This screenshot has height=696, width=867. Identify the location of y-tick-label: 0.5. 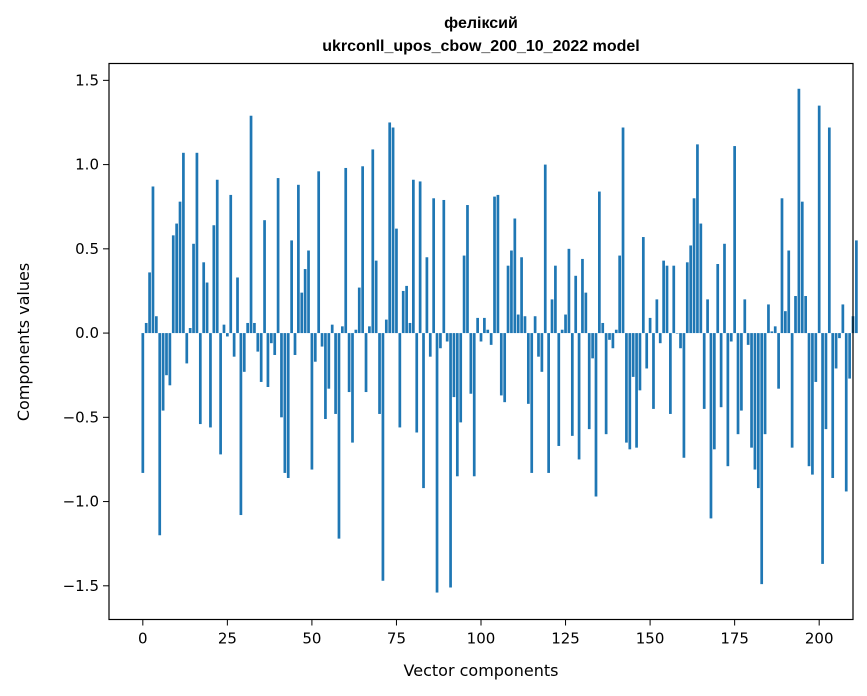
(87, 249).